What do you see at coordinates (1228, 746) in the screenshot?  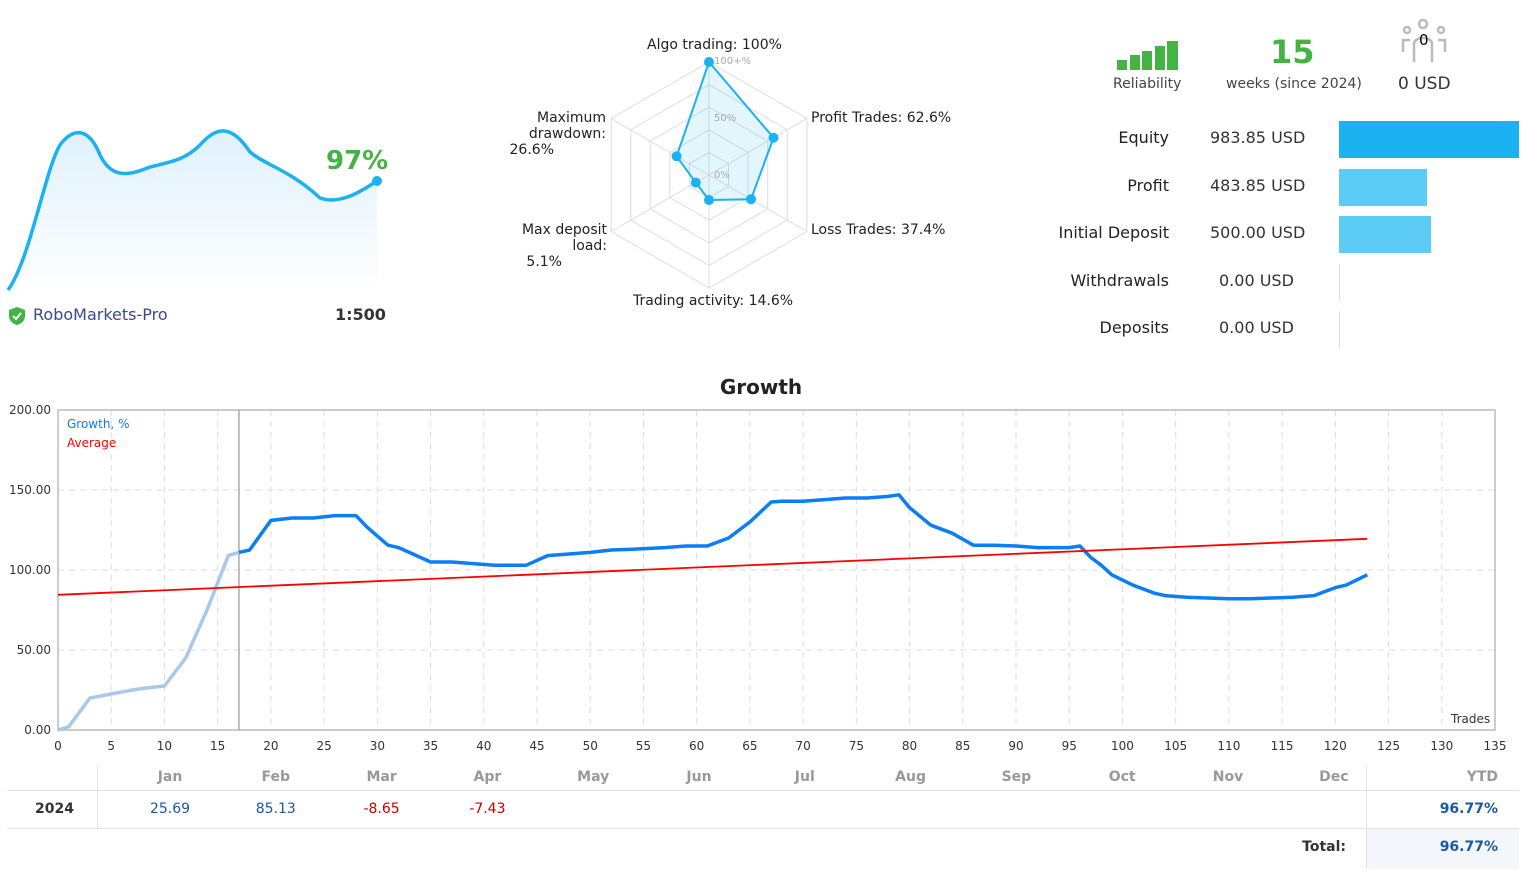 I see `x-tick-label: 110` at bounding box center [1228, 746].